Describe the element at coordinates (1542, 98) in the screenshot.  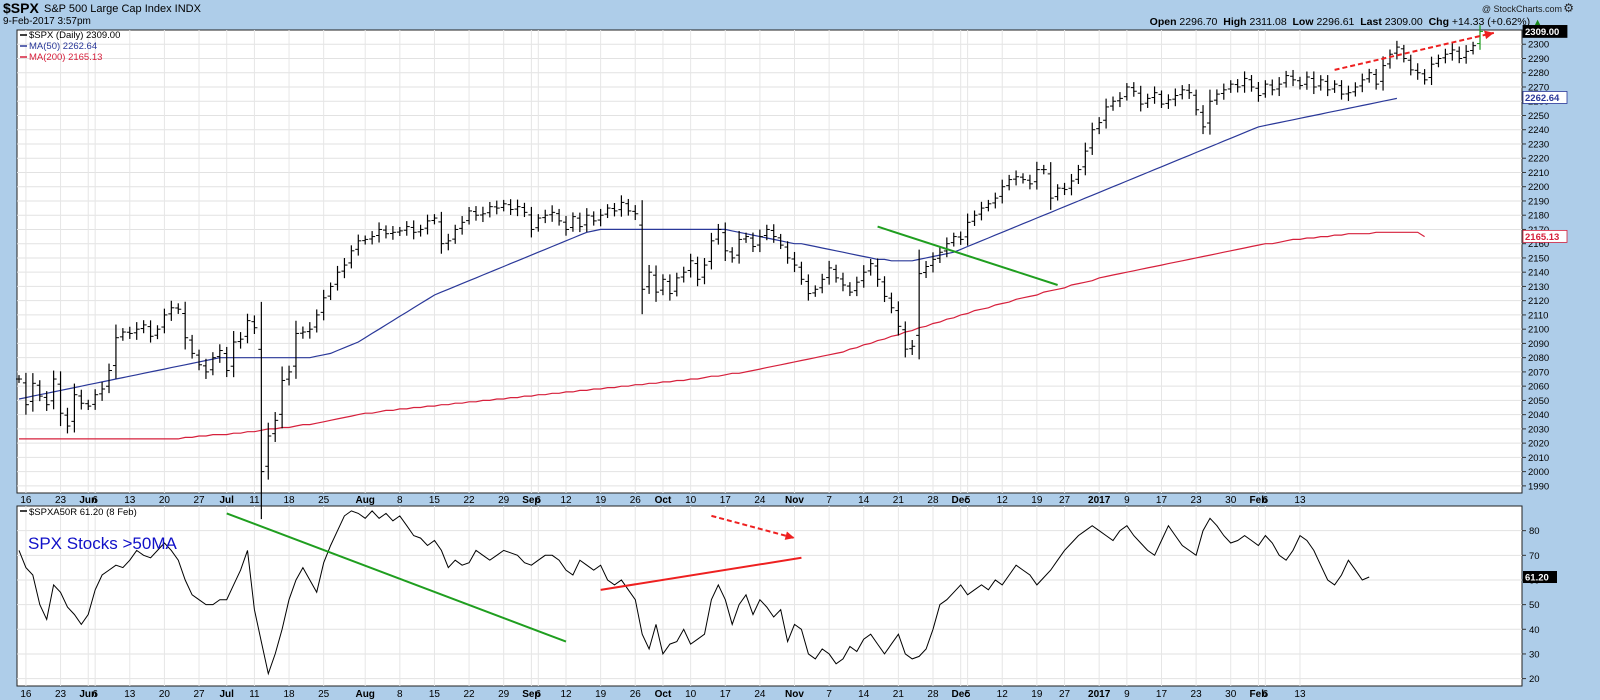
I see `price-value-marker-label: 2262.64` at that location.